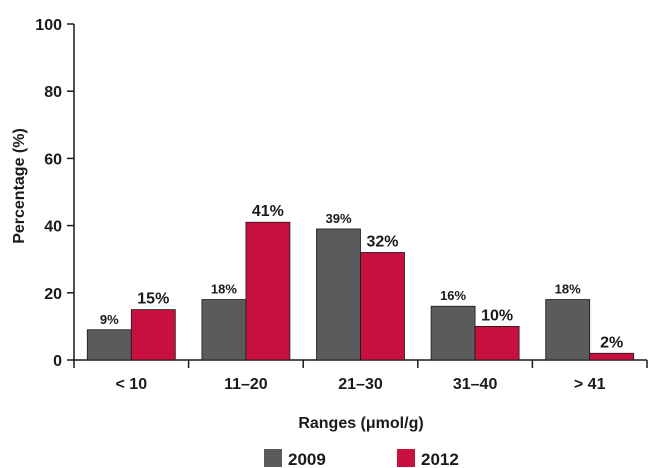 The height and width of the screenshot is (468, 657). I want to click on x-axis: < 10 11–20 21–30 31–40 > 41, so click(360, 376).